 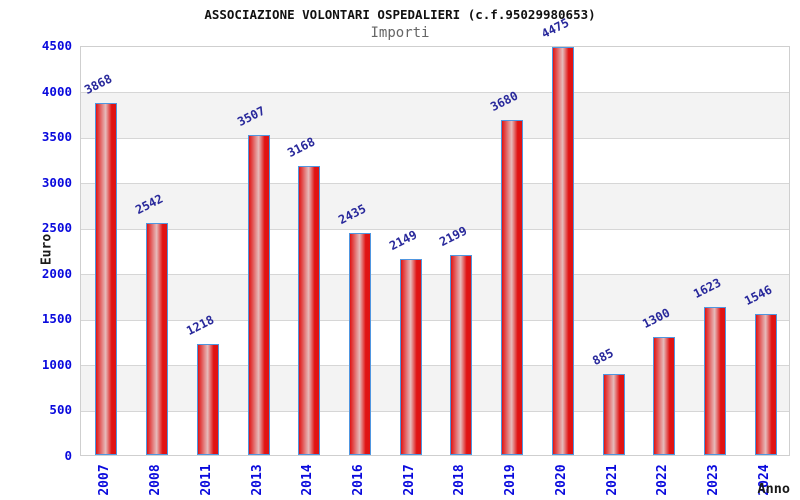 What do you see at coordinates (460, 480) in the screenshot?
I see `x-tick-label: 2018` at bounding box center [460, 480].